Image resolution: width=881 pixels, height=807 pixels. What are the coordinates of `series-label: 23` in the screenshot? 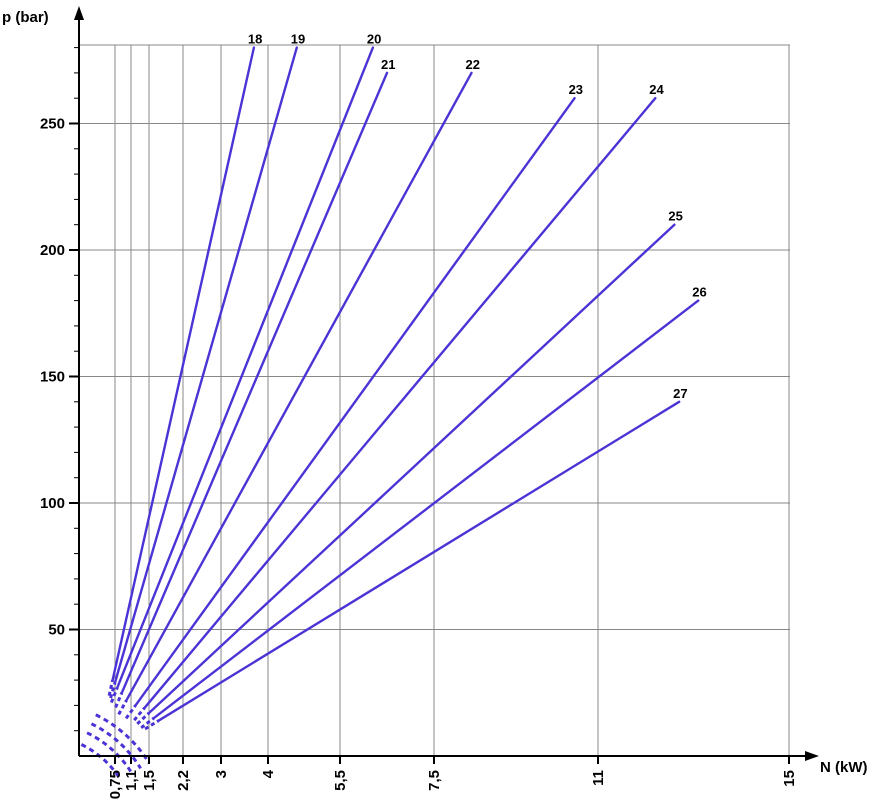 It's located at (576, 89).